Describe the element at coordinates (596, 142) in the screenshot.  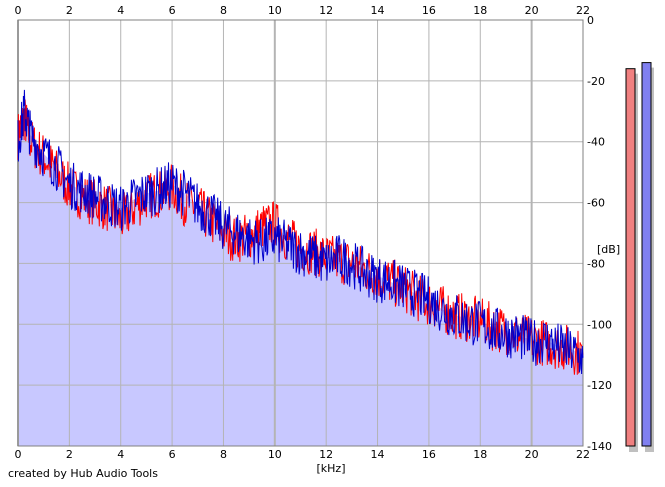
I see `y-tick-label: -40` at that location.